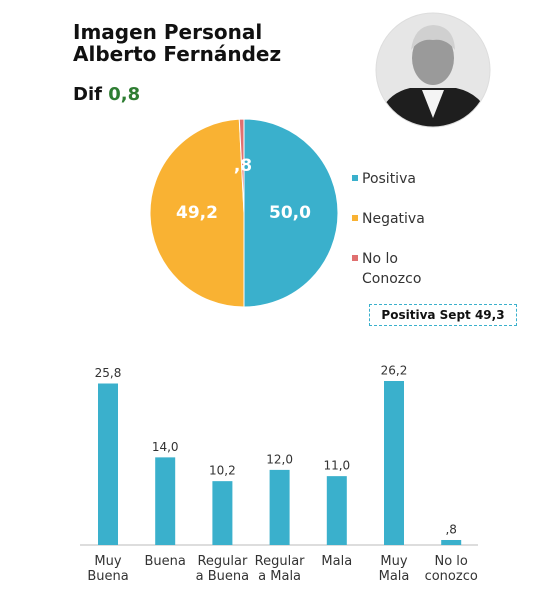  Describe the element at coordinates (389, 179) in the screenshot. I see `legend-label: Positiva` at that location.